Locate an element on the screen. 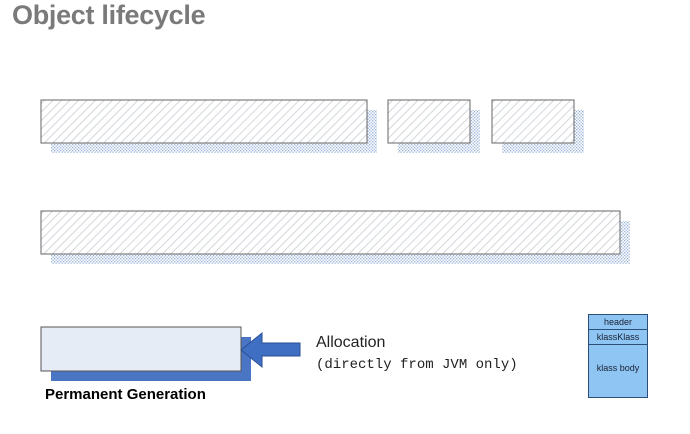 The height and width of the screenshot is (434, 690). allocation-label: Allocation is located at coordinates (351, 342).